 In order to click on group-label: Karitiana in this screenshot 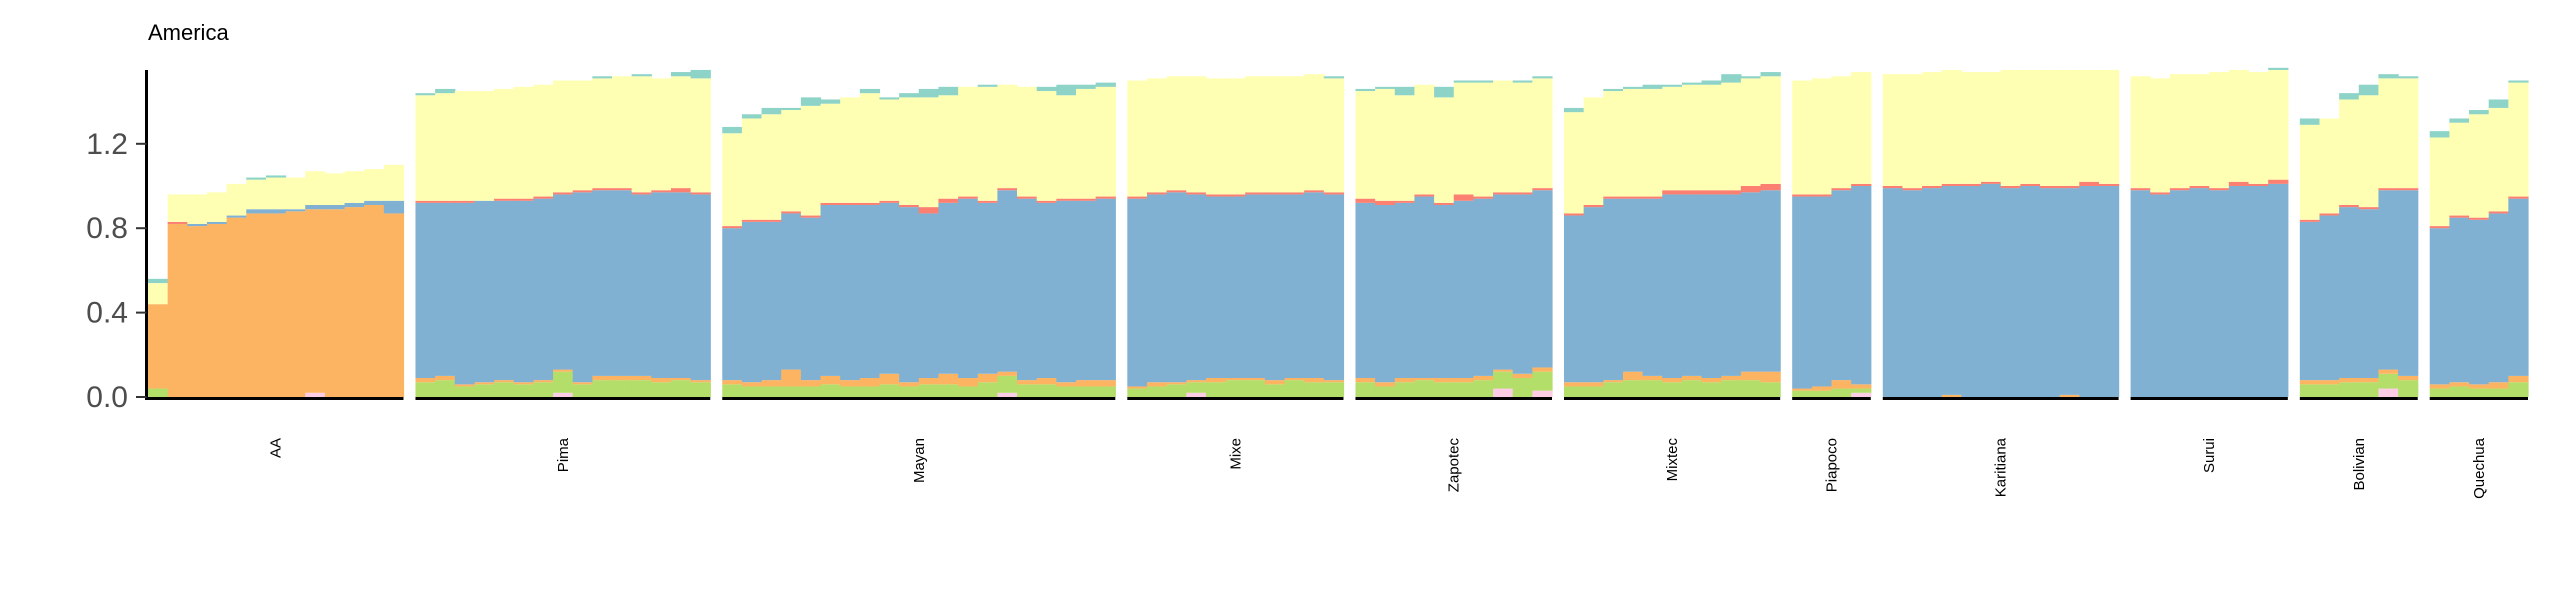, I will do `click(2001, 467)`.